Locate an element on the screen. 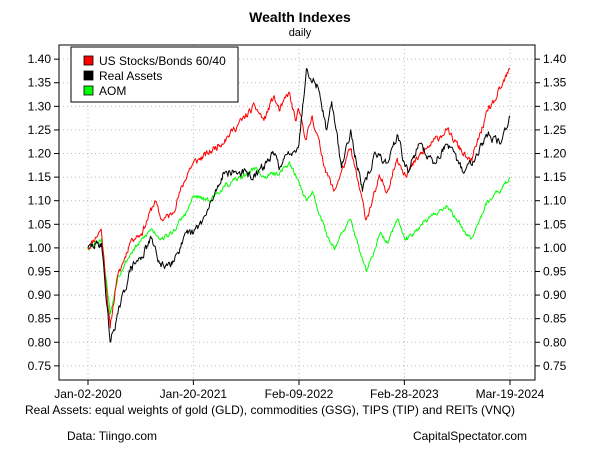  chart-title: Wealth Indexes is located at coordinates (300, 17).